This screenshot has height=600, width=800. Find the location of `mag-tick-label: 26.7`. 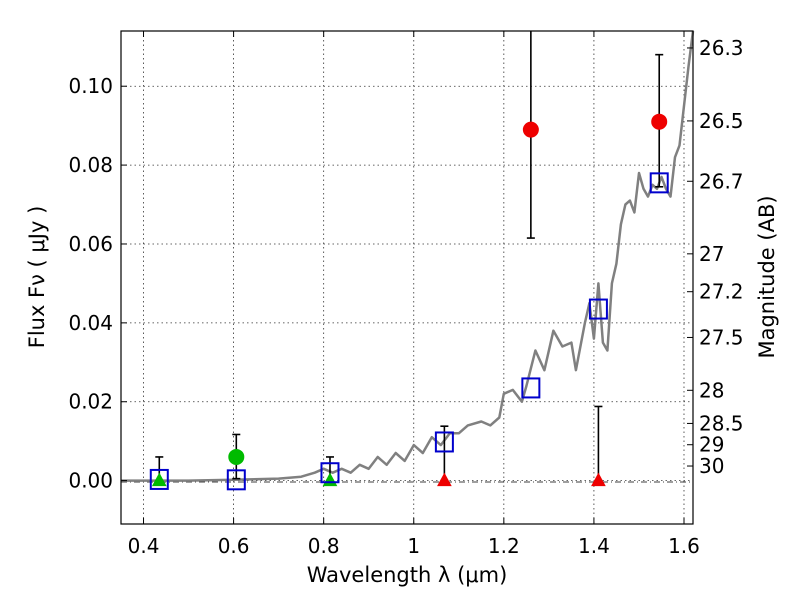

mag-tick-label: 26.7 is located at coordinates (721, 181).